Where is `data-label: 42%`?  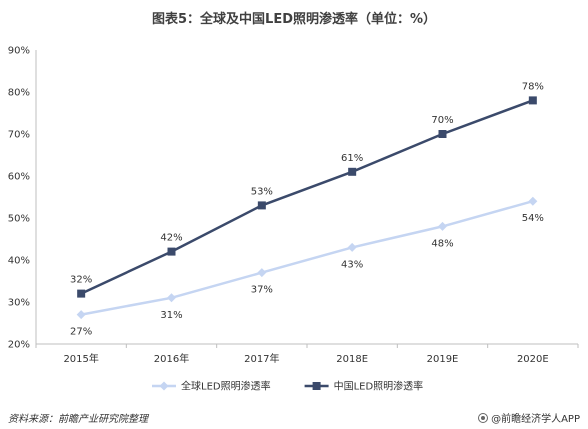
data-label: 42% is located at coordinates (171, 238).